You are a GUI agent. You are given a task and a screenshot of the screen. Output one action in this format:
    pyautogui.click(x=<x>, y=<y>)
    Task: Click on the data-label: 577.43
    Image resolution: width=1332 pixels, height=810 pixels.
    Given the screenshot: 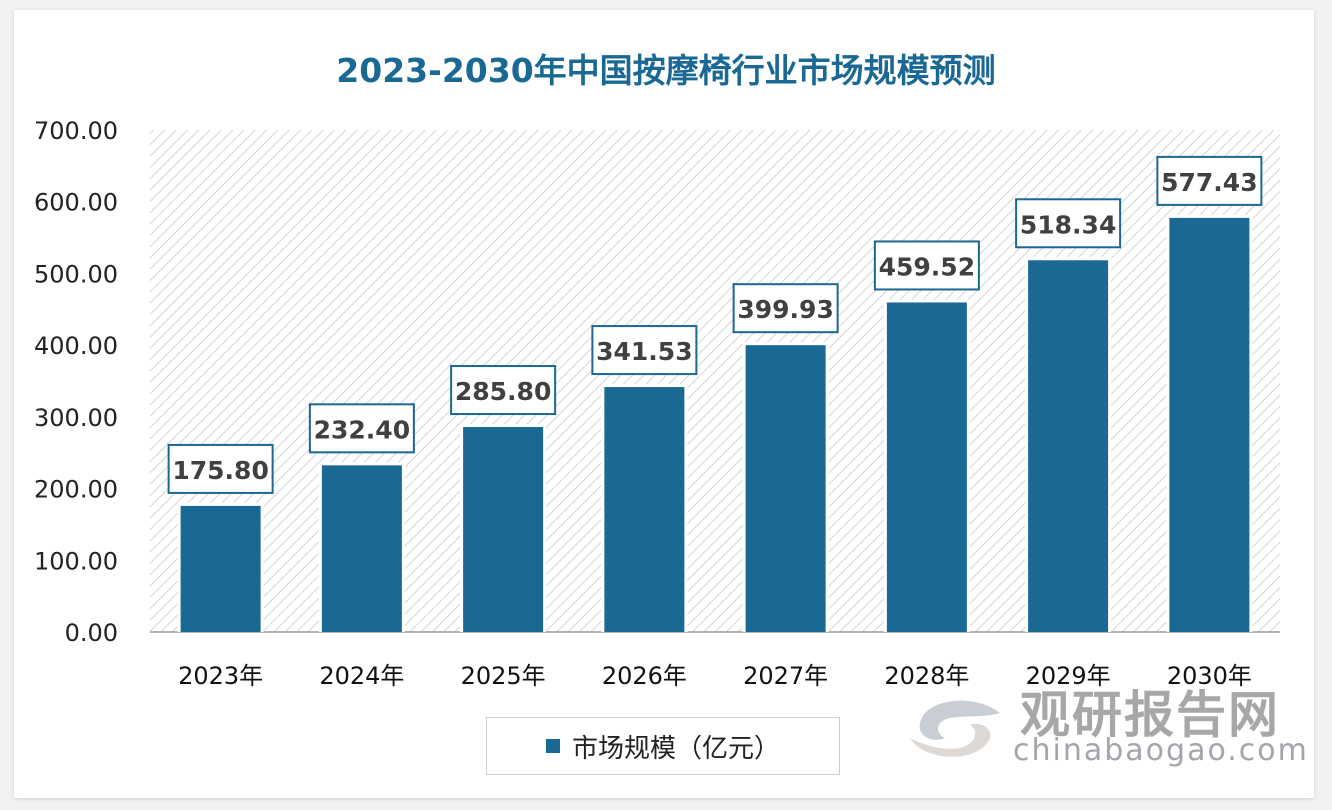 What is the action you would take?
    pyautogui.click(x=1209, y=182)
    